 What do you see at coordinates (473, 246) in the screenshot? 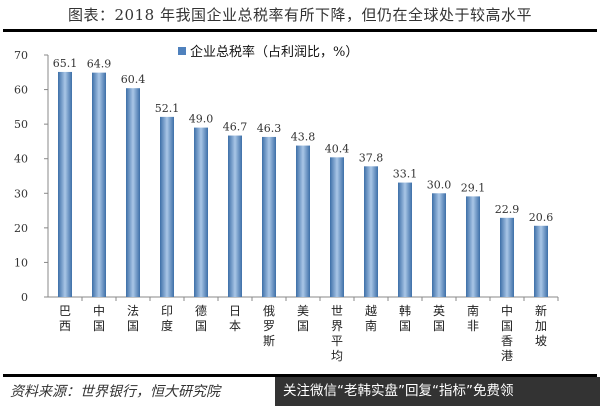
I see `bar-南非` at bounding box center [473, 246].